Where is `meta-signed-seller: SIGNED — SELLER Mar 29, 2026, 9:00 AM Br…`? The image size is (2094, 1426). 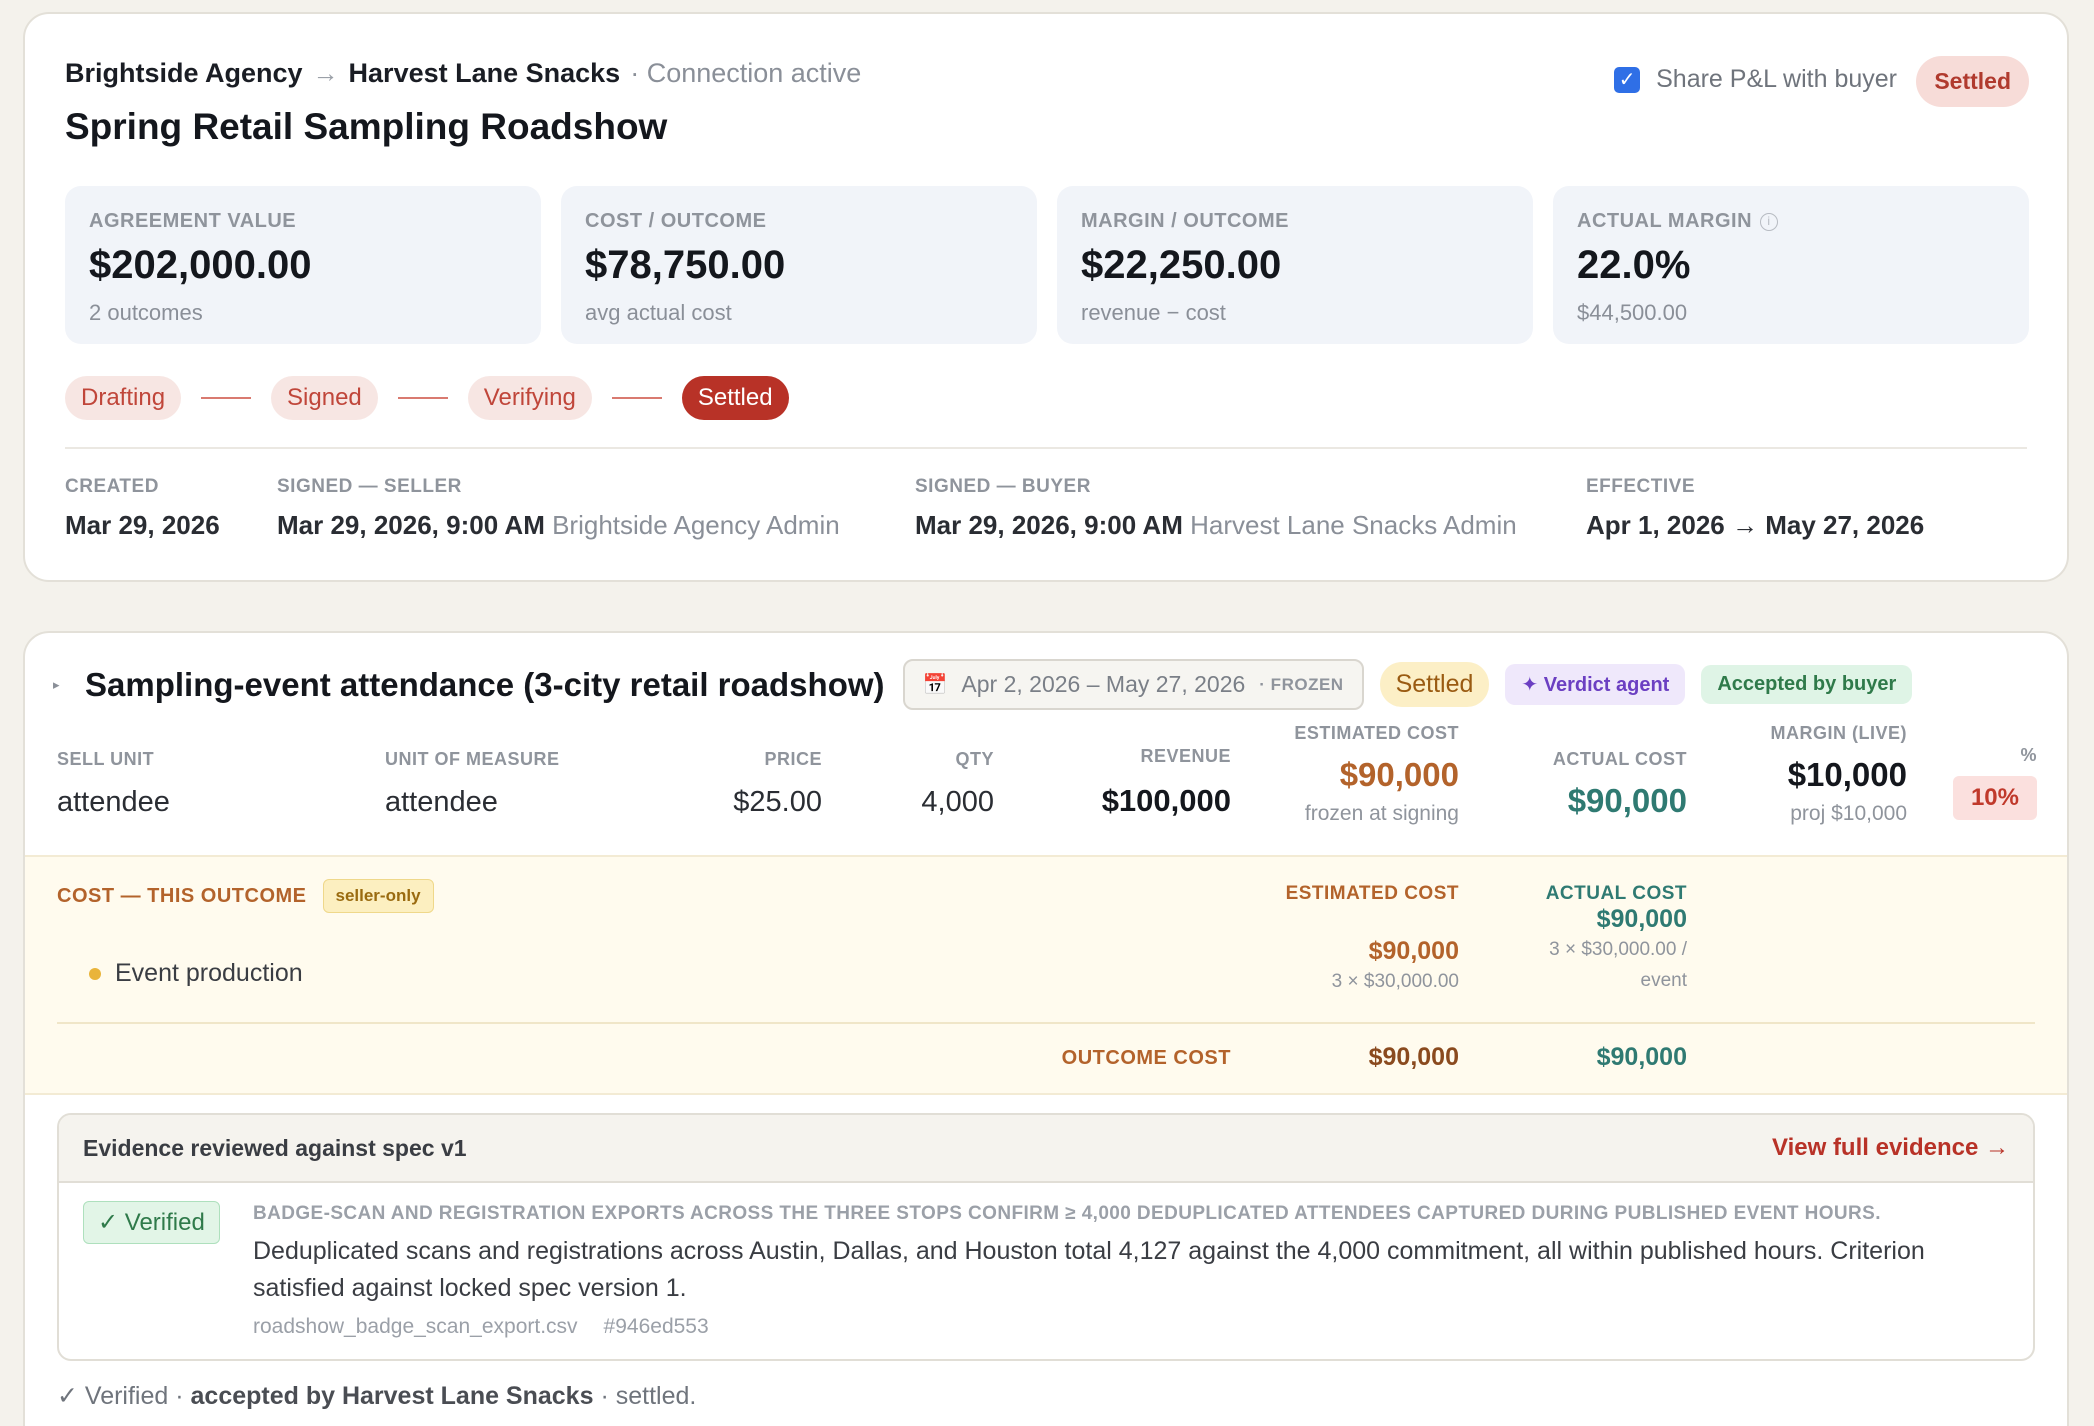
meta-signed-seller: SIGNED — SELLER Mar 29, 2026, 9:00 AM Br… is located at coordinates (558, 508).